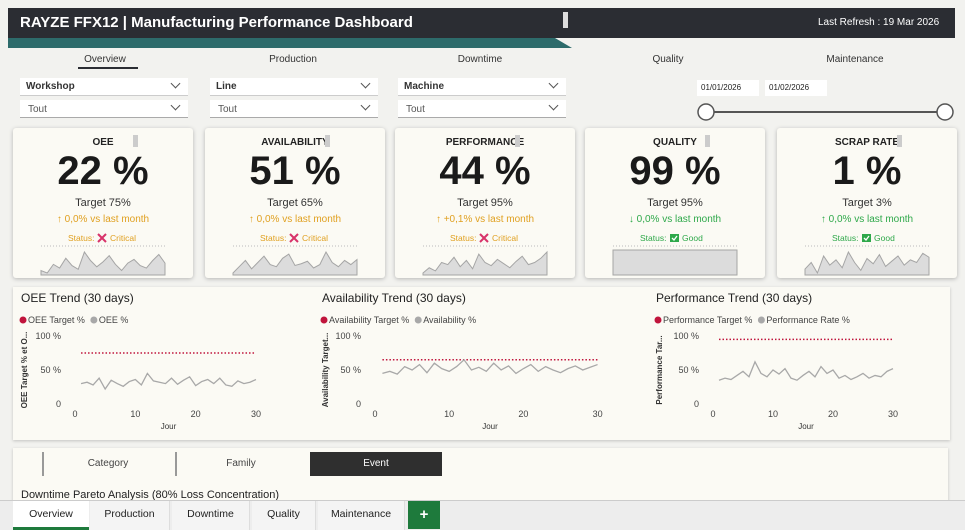  Describe the element at coordinates (284, 515) in the screenshot. I see `page-tab: Quality` at that location.